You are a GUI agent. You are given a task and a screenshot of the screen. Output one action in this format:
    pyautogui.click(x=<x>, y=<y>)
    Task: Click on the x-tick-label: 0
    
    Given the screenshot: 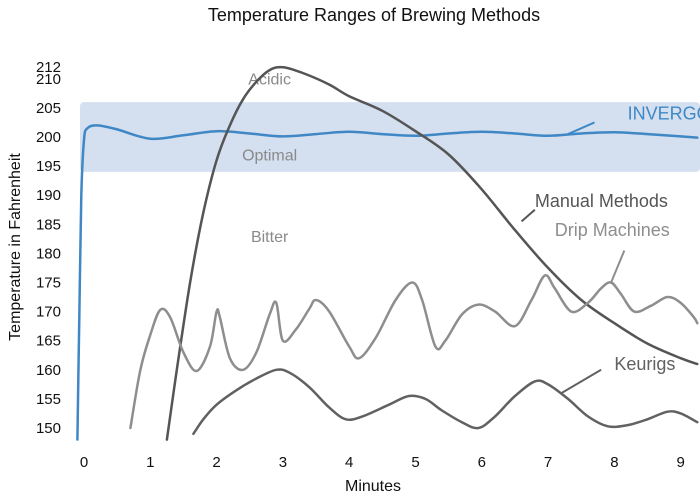 What is the action you would take?
    pyautogui.click(x=84, y=462)
    